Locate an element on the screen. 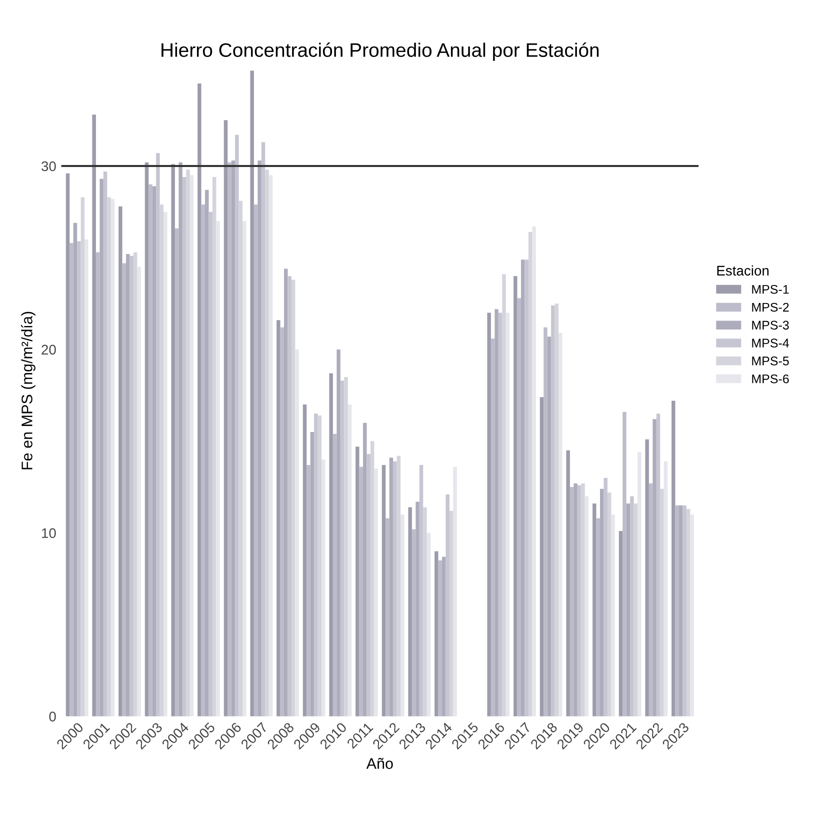 The width and height of the screenshot is (817, 814). y-tick-label: 10 is located at coordinates (49, 533).